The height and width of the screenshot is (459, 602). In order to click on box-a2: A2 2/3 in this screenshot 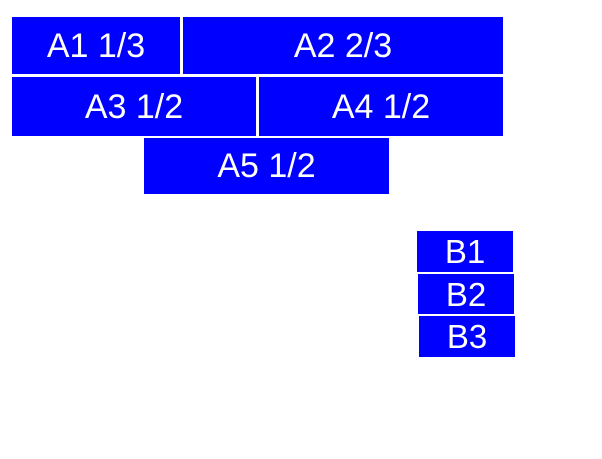, I will do `click(343, 45)`.